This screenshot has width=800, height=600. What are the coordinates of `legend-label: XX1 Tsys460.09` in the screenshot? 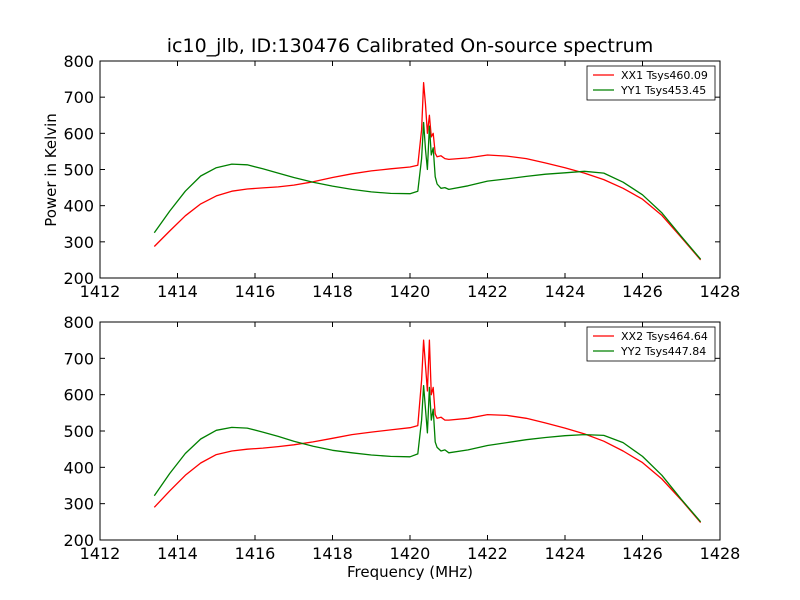 It's located at (664, 75).